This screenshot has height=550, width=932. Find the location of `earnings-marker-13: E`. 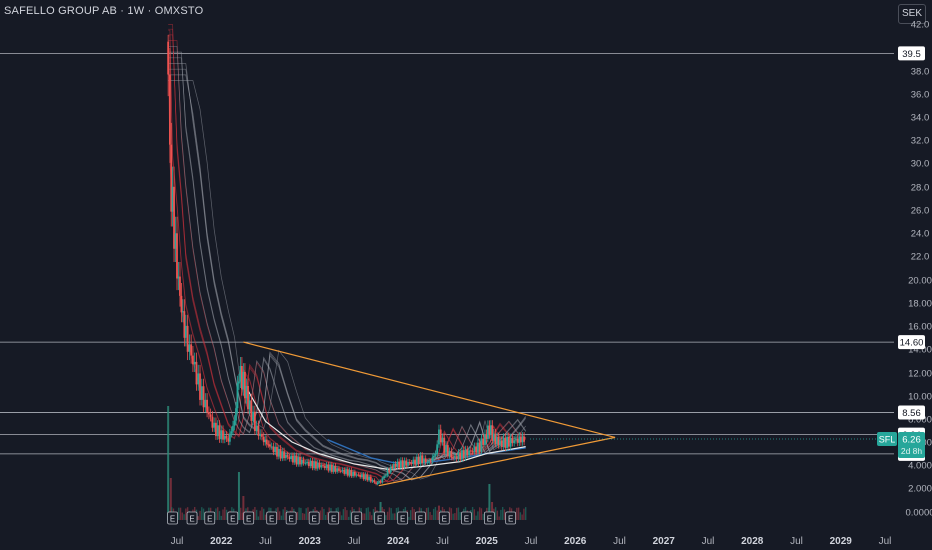

earnings-marker-13: E is located at coordinates (444, 518).